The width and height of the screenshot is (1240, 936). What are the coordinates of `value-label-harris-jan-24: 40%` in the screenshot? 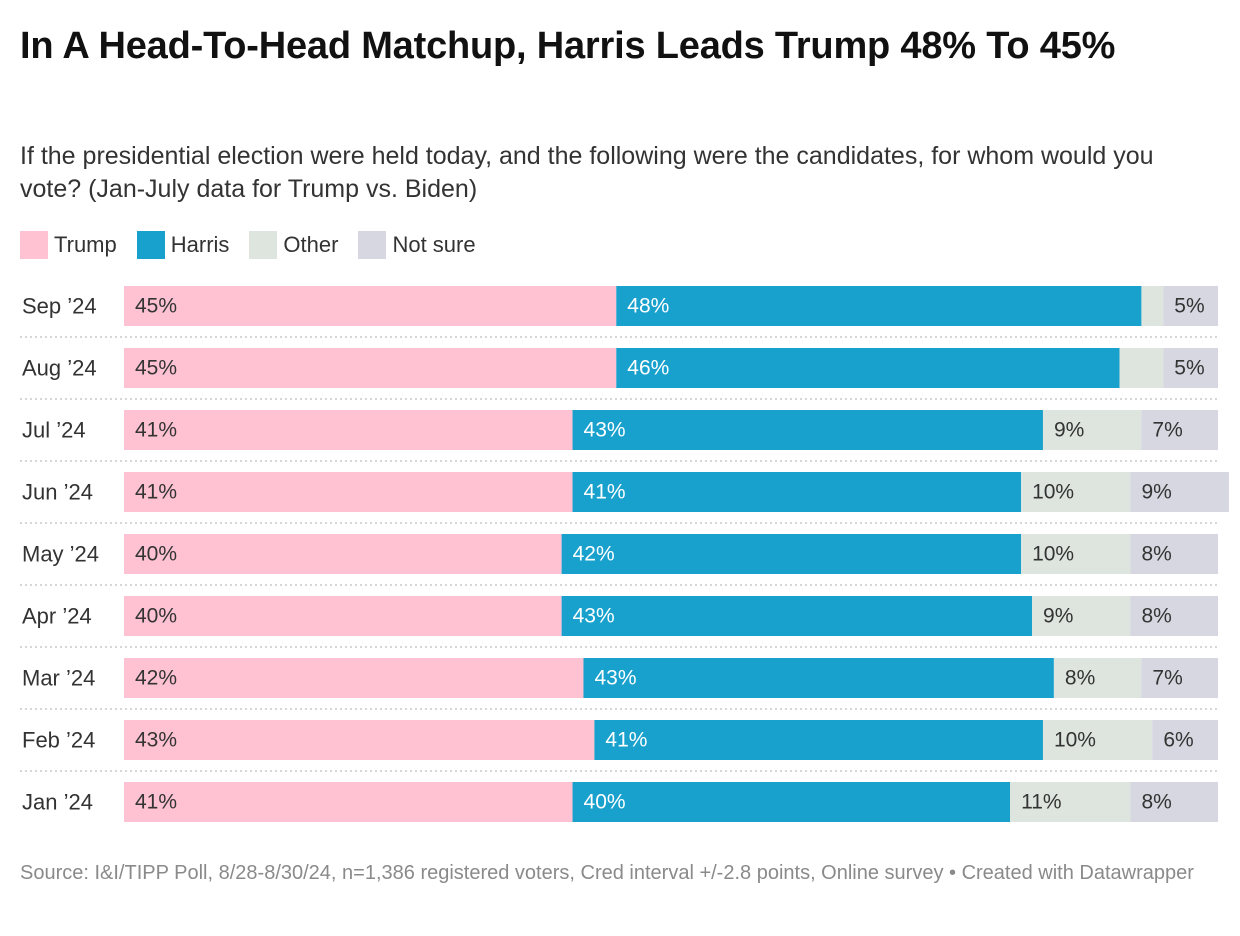 It's located at (605, 802).